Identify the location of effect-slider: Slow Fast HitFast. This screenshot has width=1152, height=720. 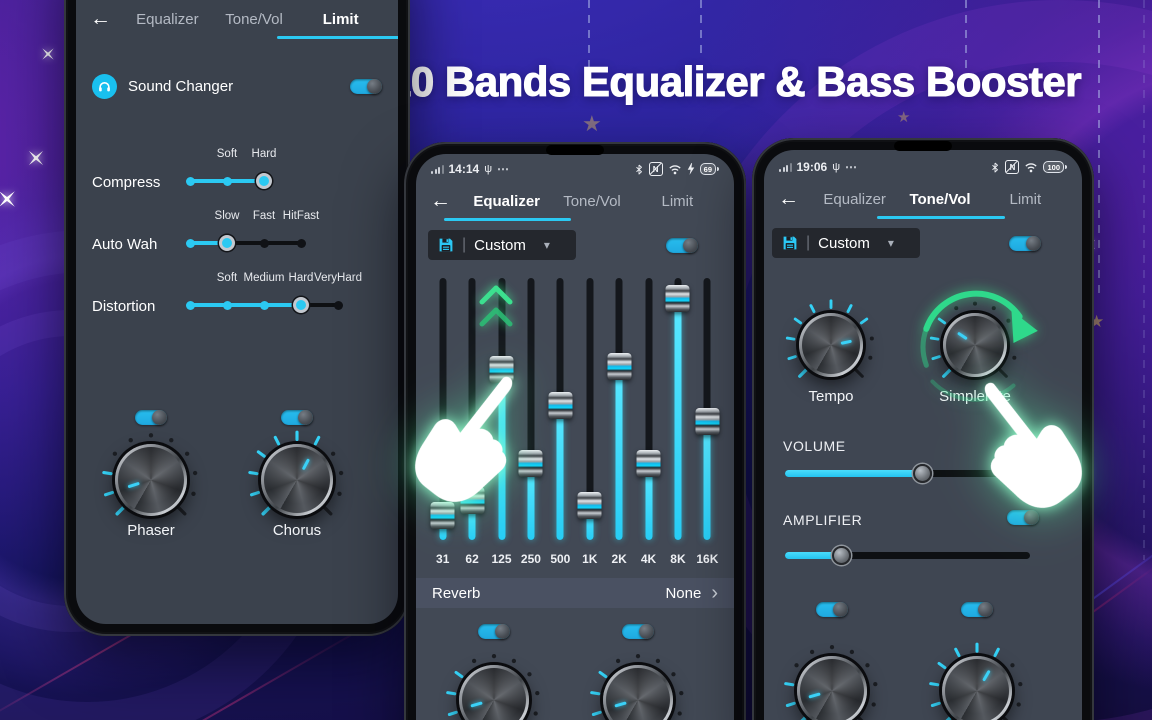
(250, 232).